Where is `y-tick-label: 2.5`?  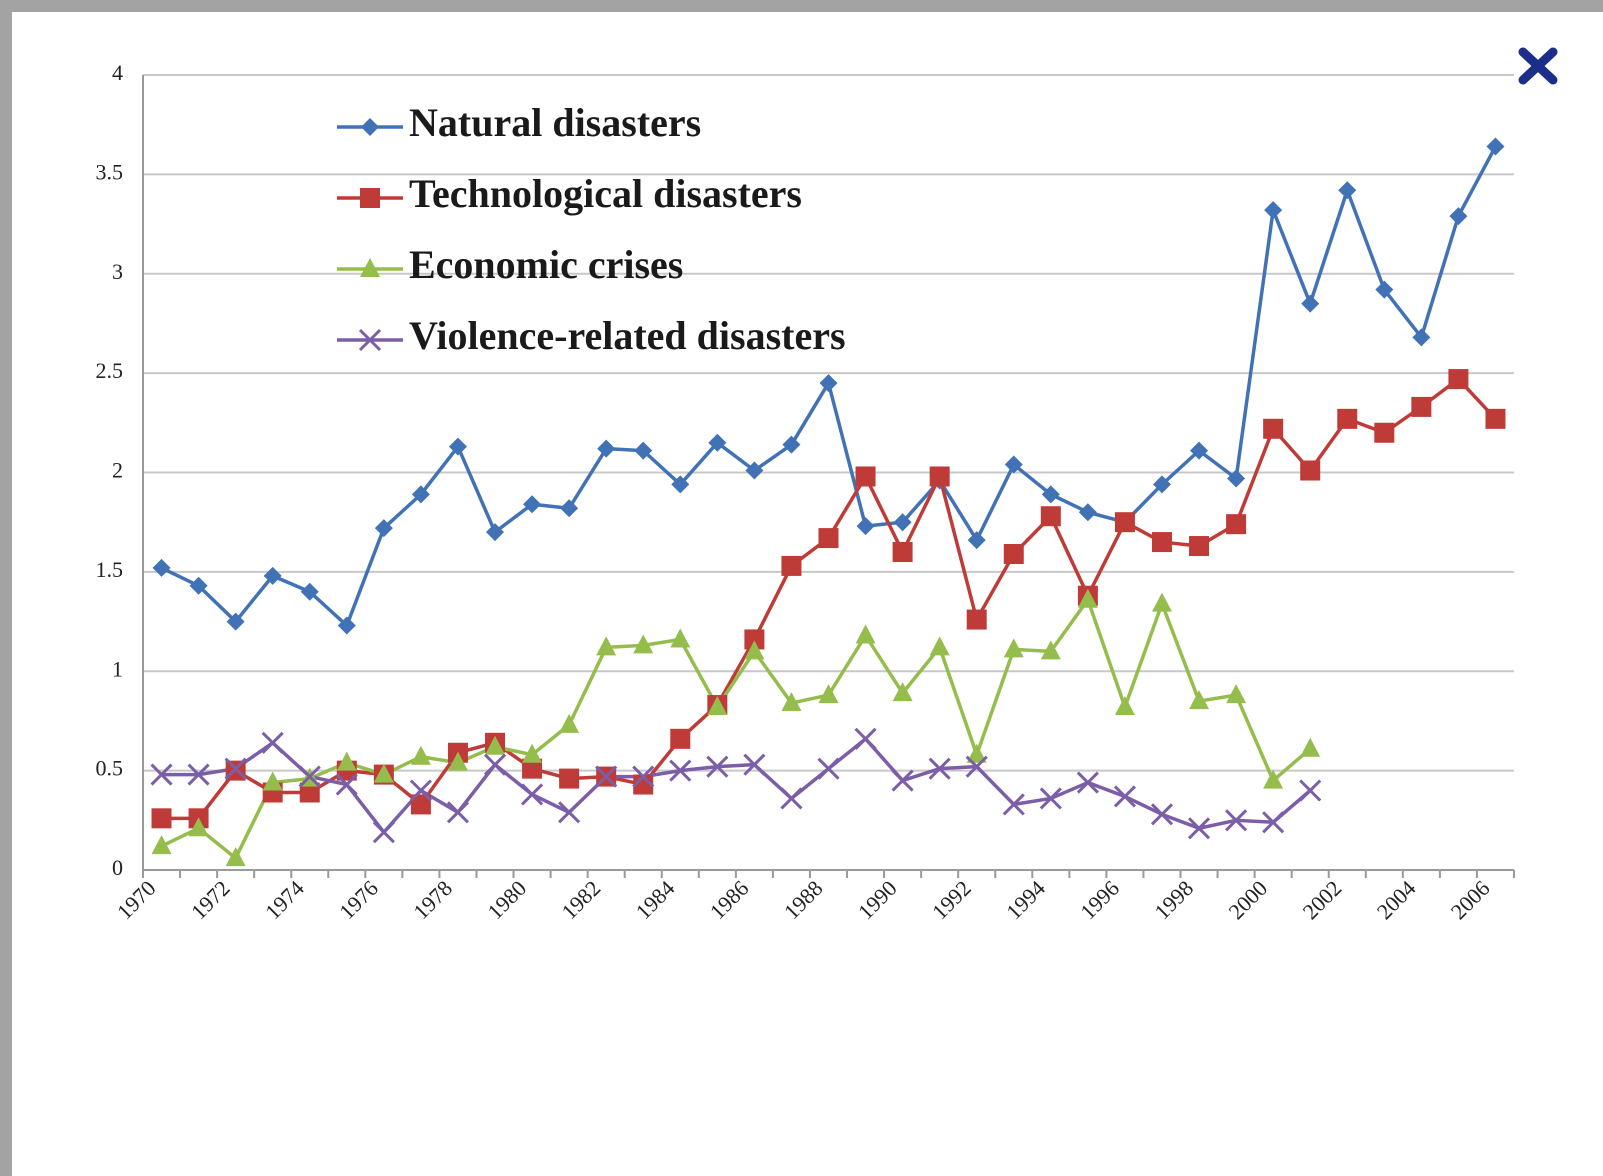 y-tick-label: 2.5 is located at coordinates (110, 370).